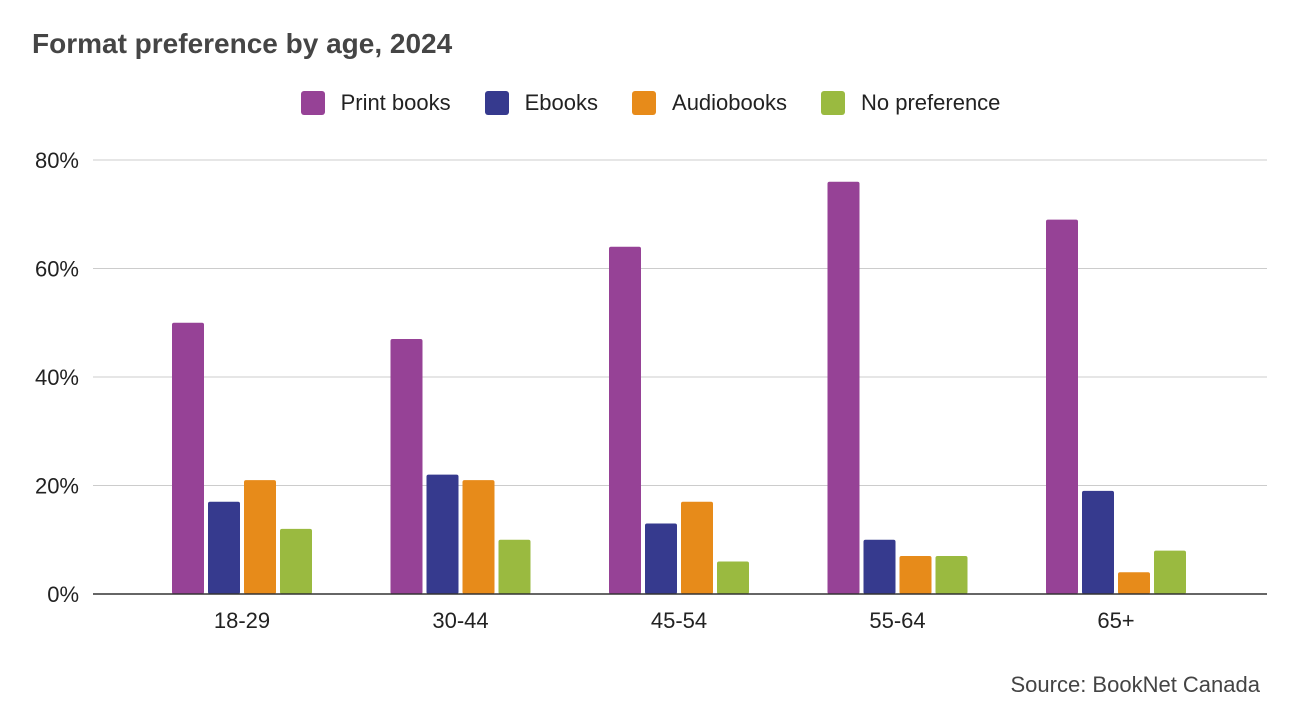 The image size is (1301, 727). What do you see at coordinates (57, 160) in the screenshot?
I see `y-tick-label: 80%` at bounding box center [57, 160].